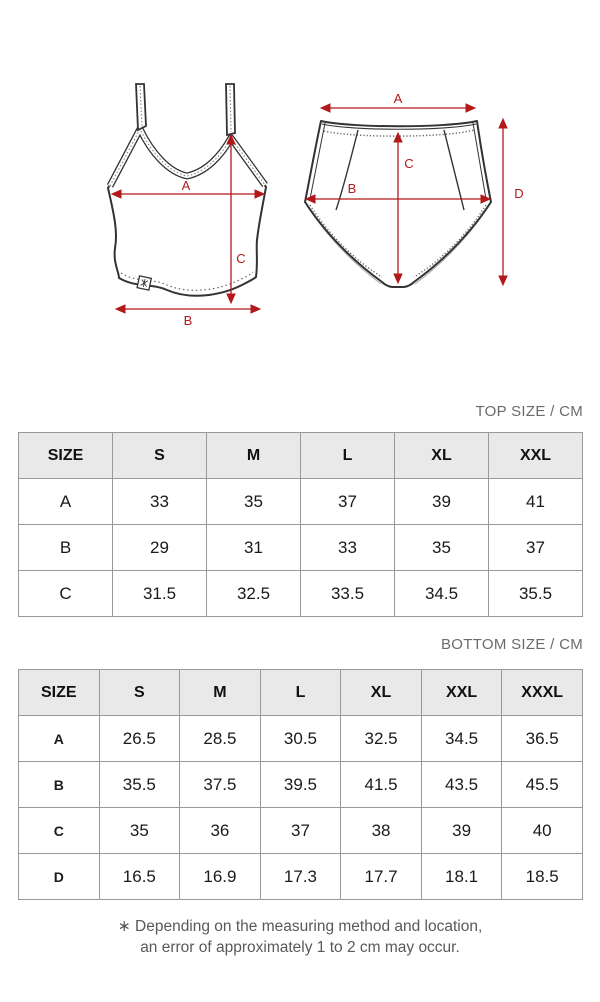  Describe the element at coordinates (220, 784) in the screenshot. I see `size-value-cell: 37.5` at that location.